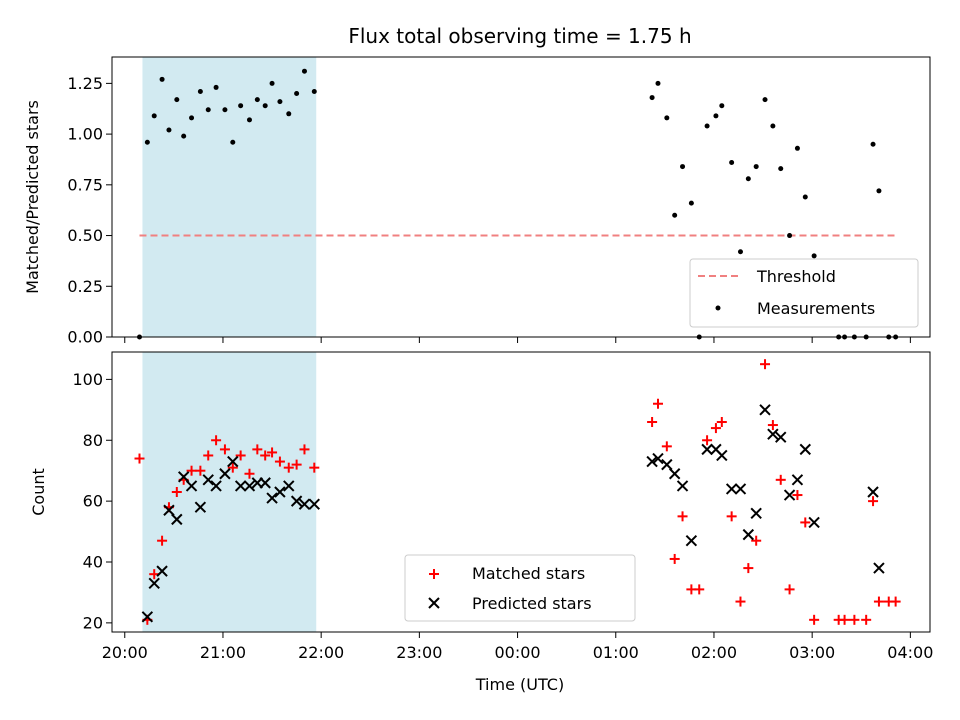 The image size is (960, 720). What do you see at coordinates (528, 573) in the screenshot?
I see `legend-matched-label: Matched stars` at bounding box center [528, 573].